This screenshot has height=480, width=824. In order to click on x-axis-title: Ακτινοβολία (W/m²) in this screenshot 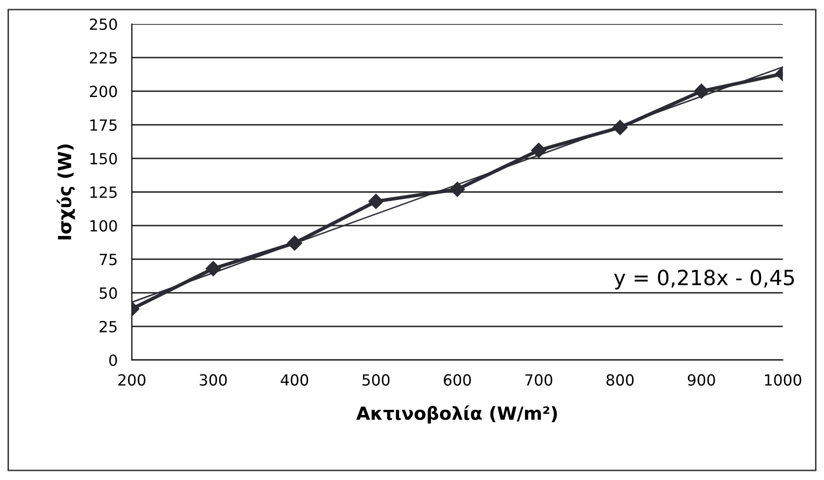, I will do `click(456, 414)`.